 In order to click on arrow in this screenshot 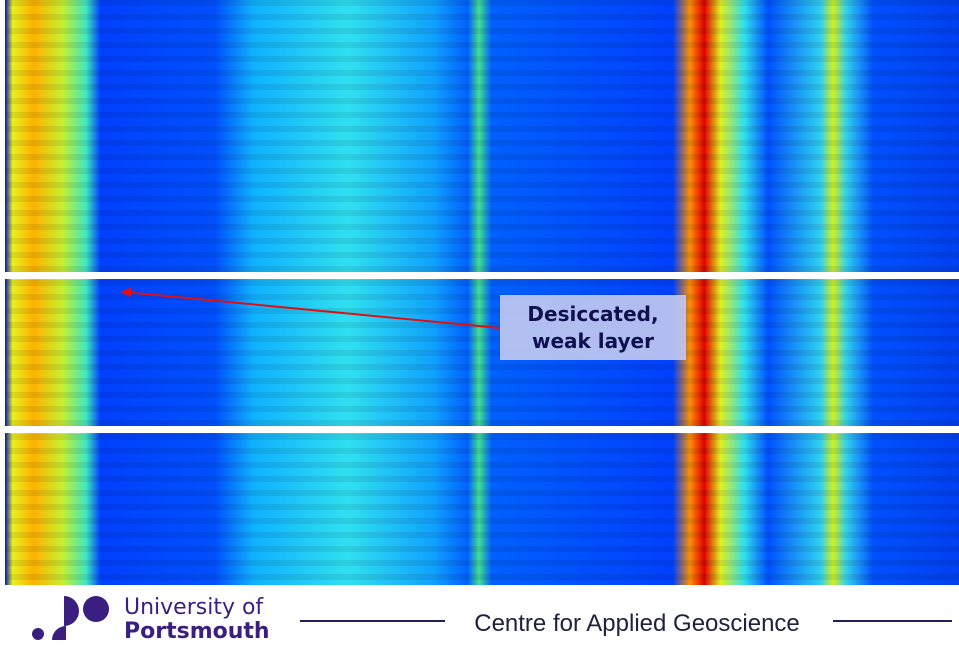, I will do `click(312, 310)`.